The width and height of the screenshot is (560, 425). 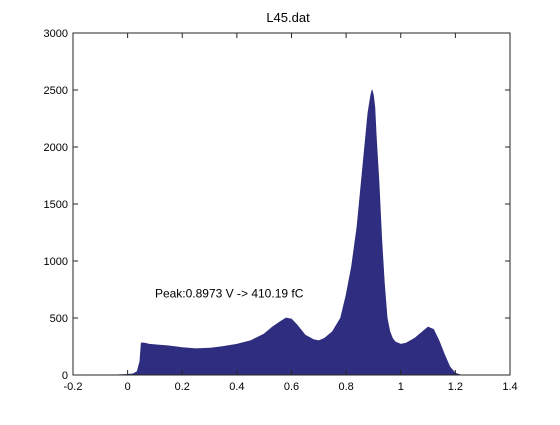 What do you see at coordinates (229, 293) in the screenshot?
I see `peak-annotation: Peak:0.8973 V -> 410.19 fC` at bounding box center [229, 293].